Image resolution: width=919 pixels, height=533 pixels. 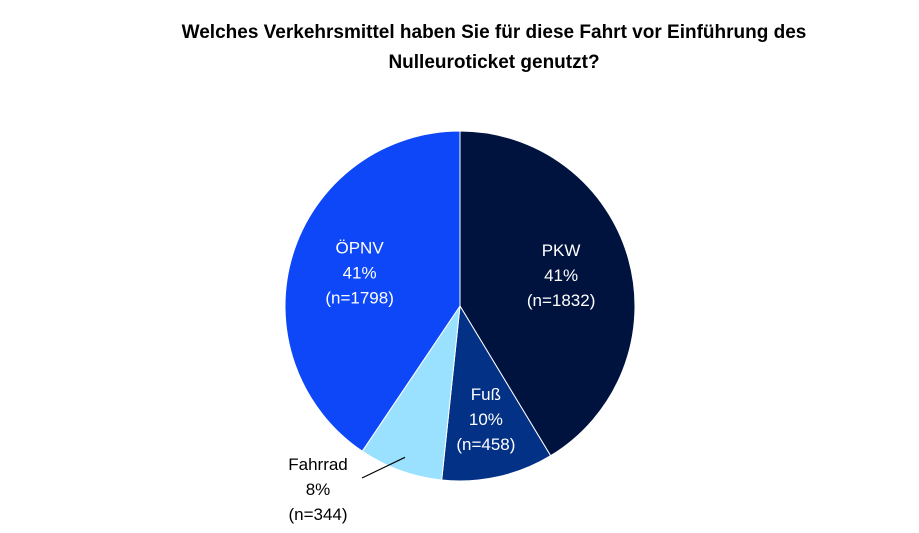 I want to click on data-label-fuss-name: Fuß, so click(x=486, y=394).